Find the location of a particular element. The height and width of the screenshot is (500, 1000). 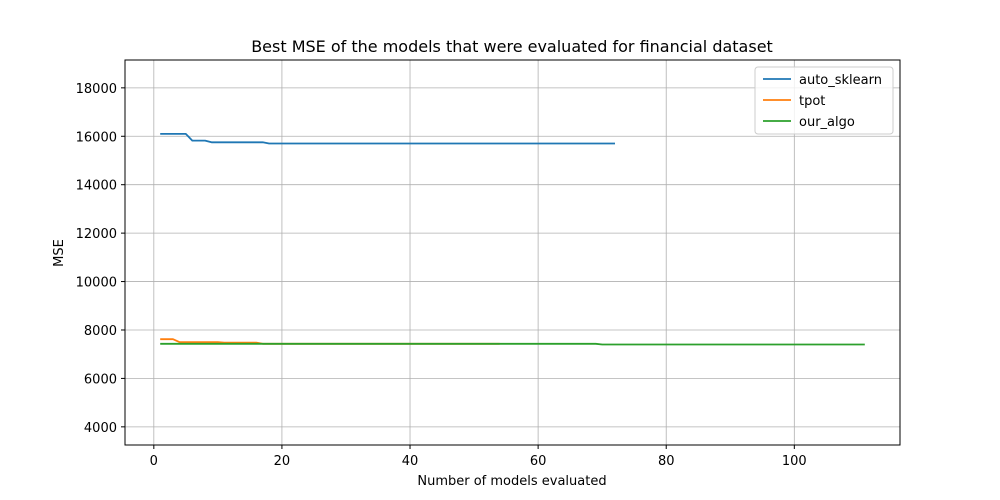

y-tick-label: 10000 is located at coordinates (96, 283).